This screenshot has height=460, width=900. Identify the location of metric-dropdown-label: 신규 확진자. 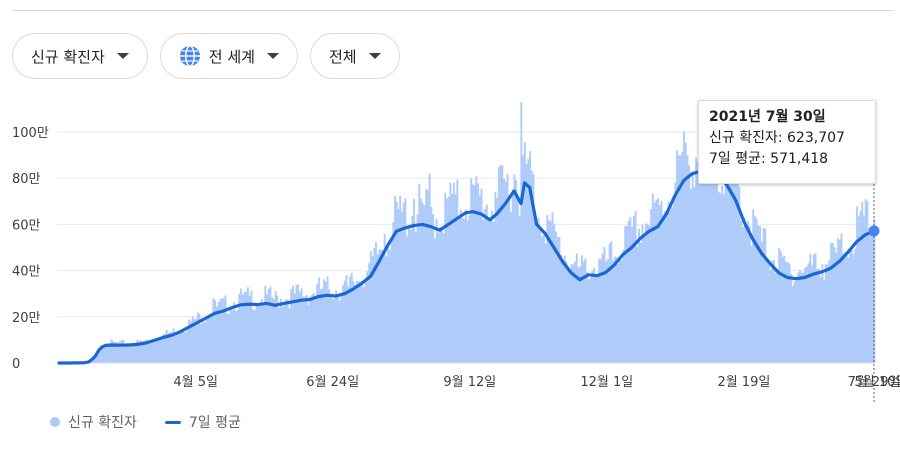
(68, 56).